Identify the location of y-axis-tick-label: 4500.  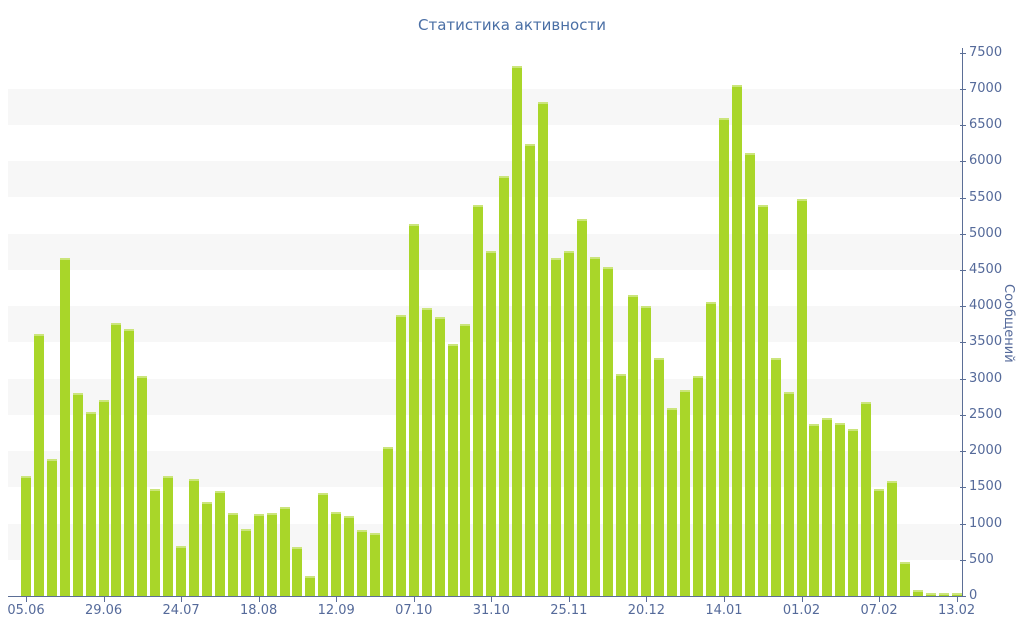
(986, 269).